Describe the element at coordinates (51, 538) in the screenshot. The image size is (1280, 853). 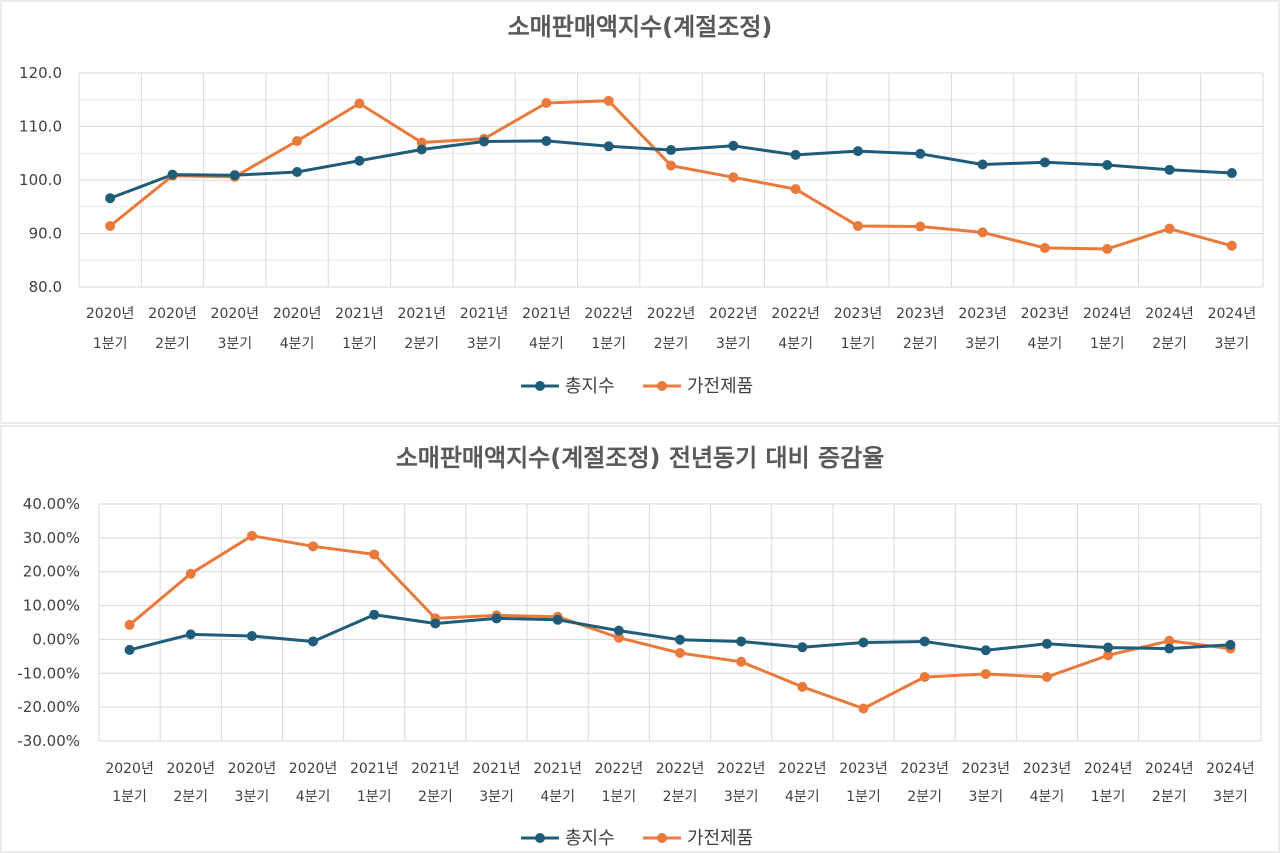
I see `y-tick-label: 30.00%` at that location.